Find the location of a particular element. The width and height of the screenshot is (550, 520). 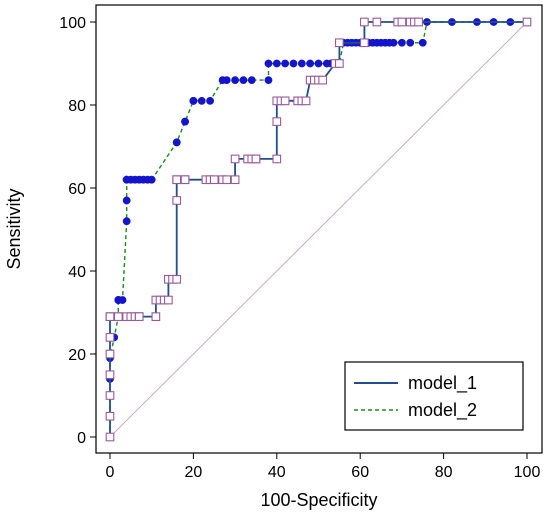

x-axis-label: 100-Specificity is located at coordinates (318, 500).